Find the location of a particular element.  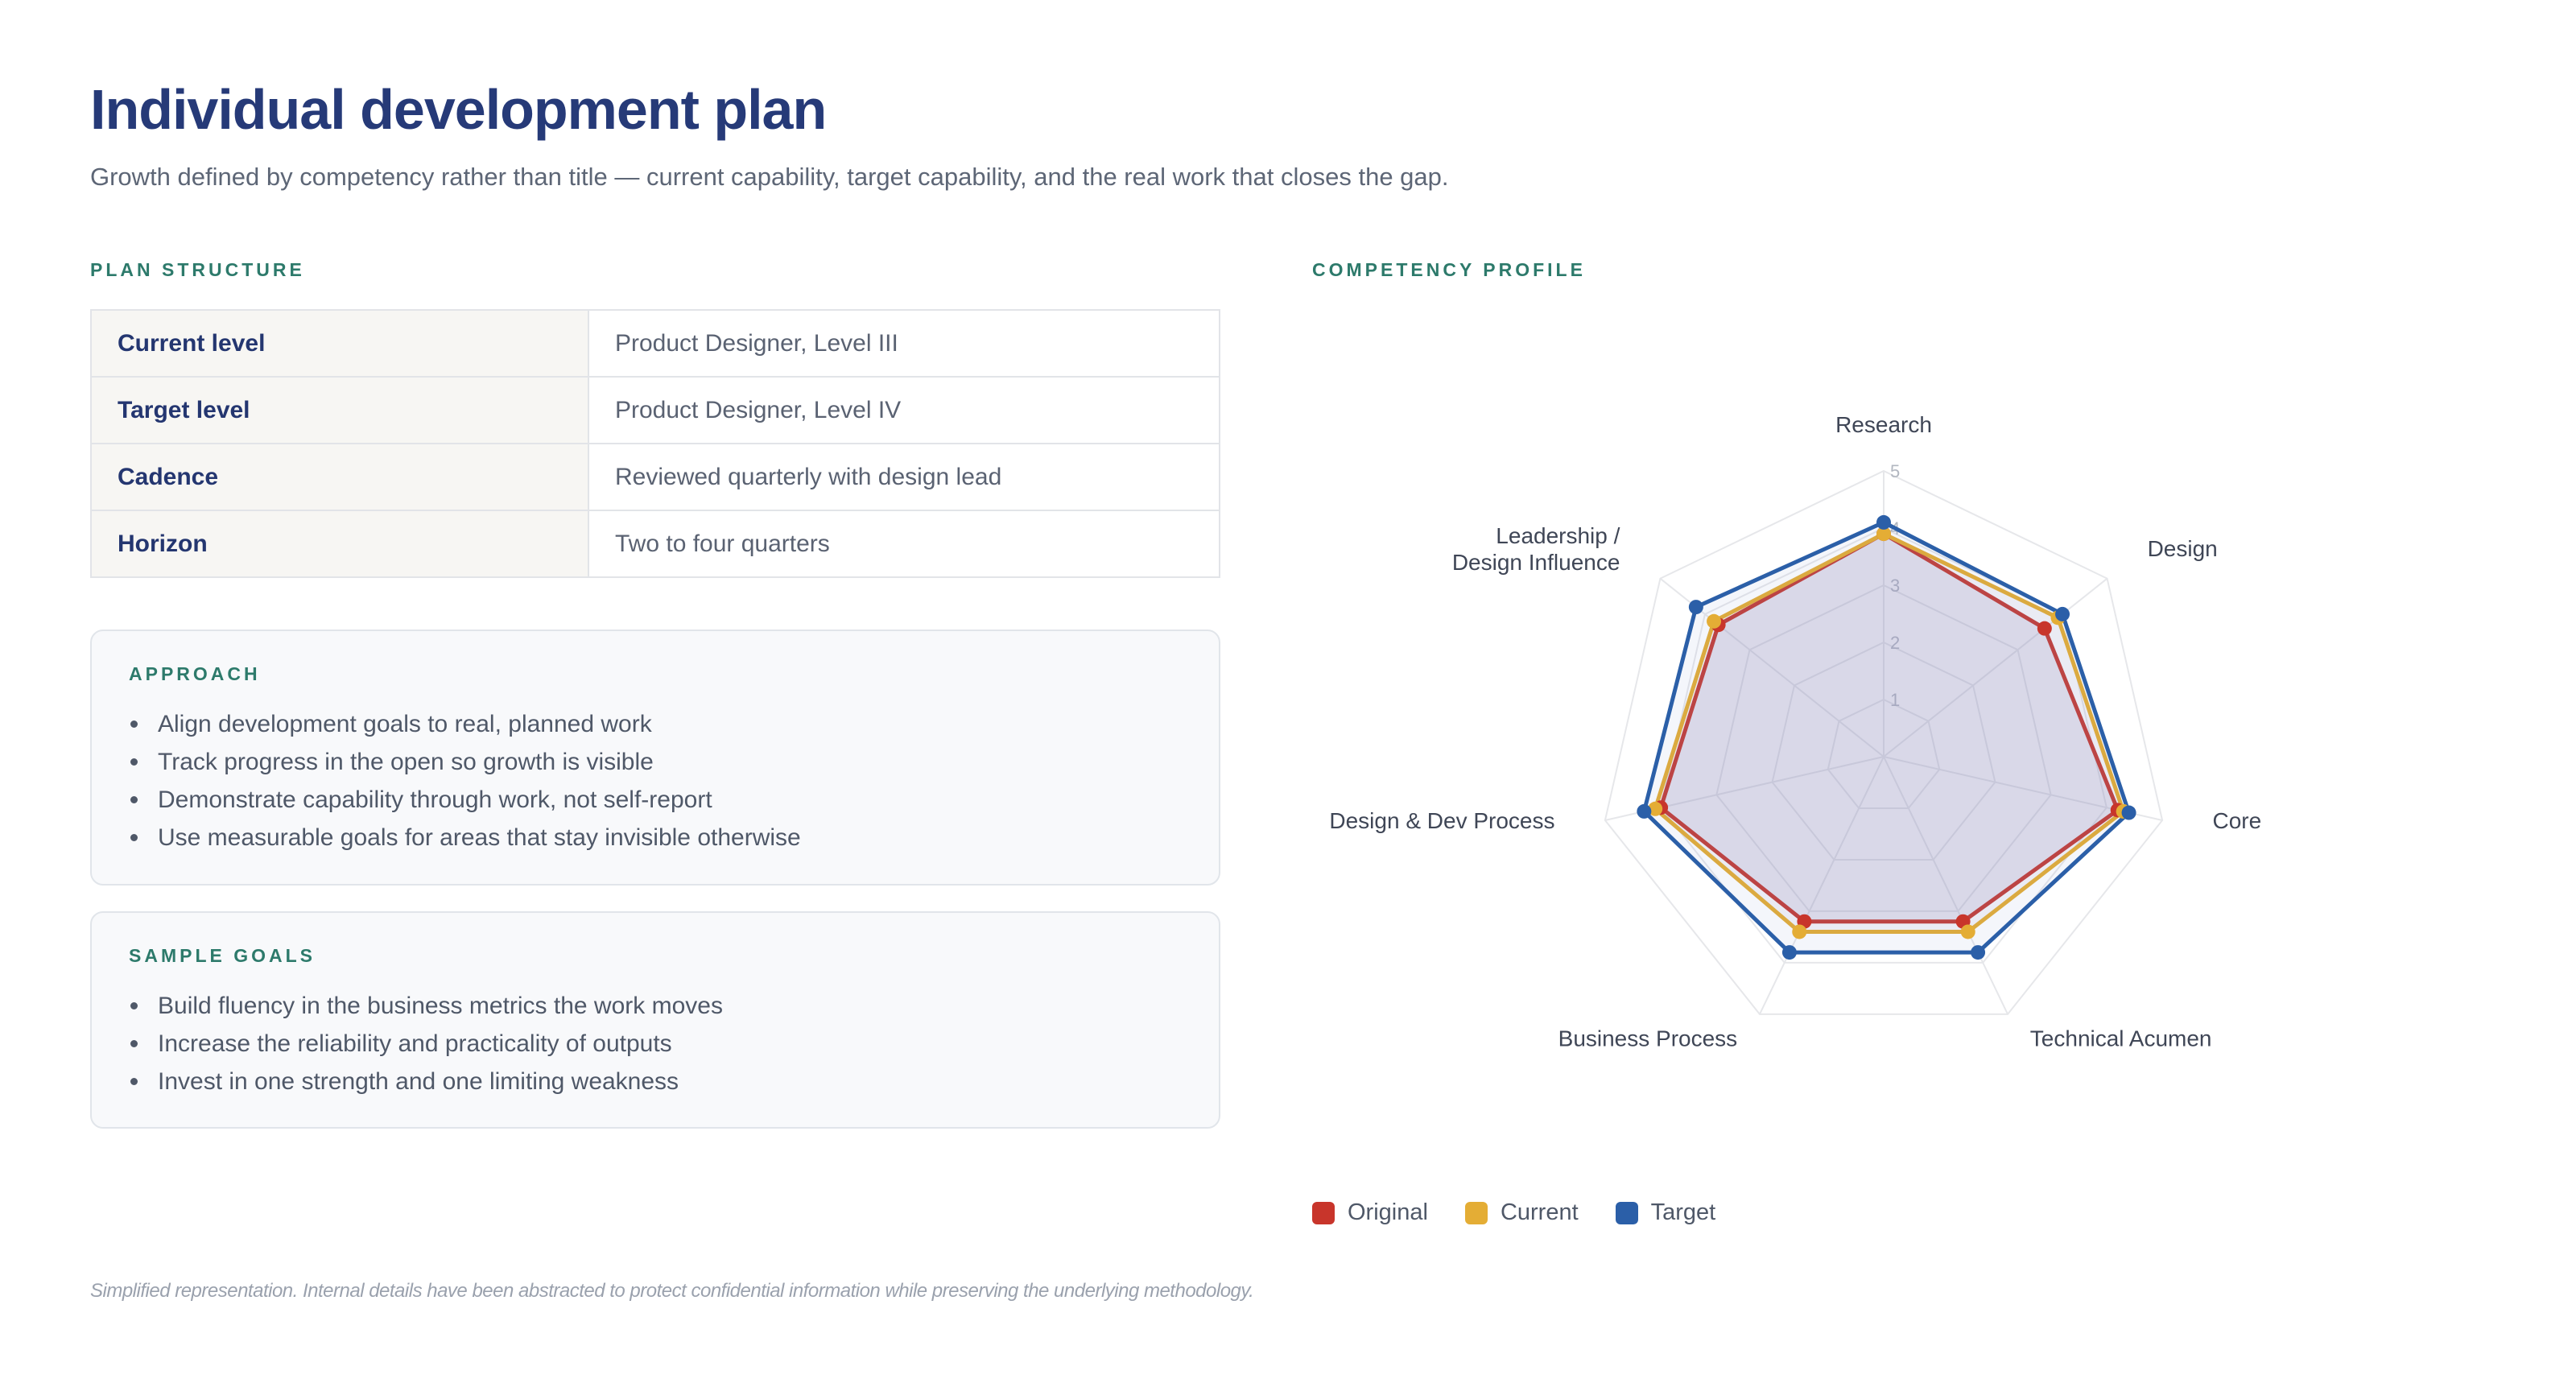

legend-label: Original is located at coordinates (1388, 1212).